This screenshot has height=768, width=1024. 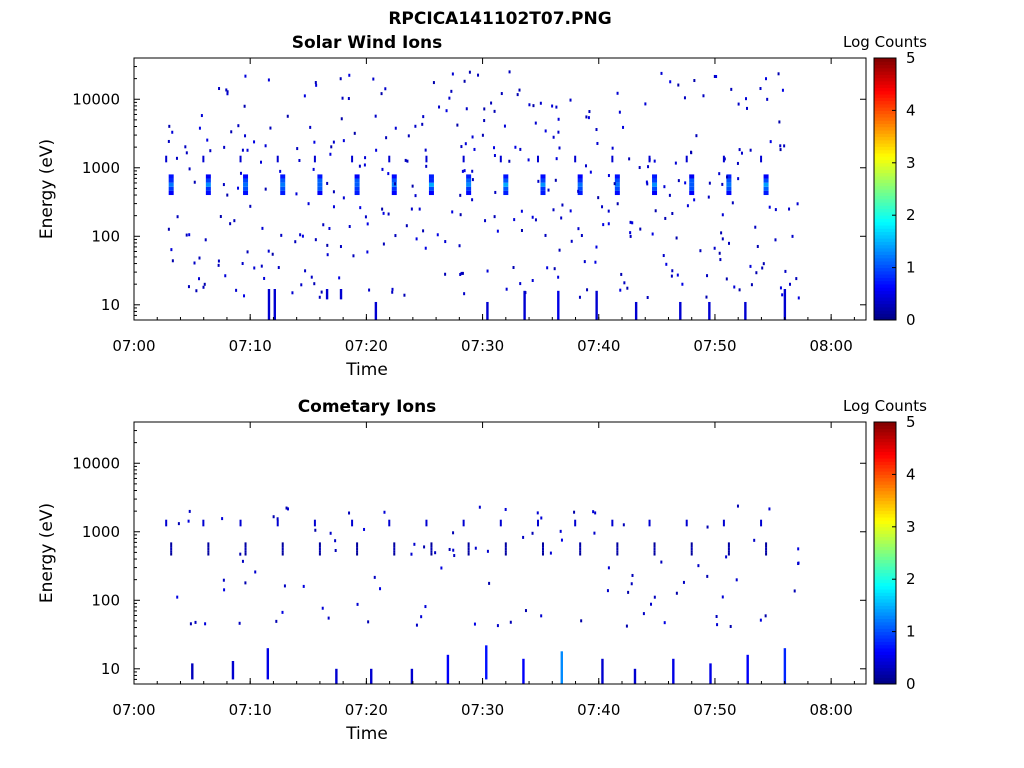 I want to click on colorbar-tick-label: 4, so click(x=911, y=474).